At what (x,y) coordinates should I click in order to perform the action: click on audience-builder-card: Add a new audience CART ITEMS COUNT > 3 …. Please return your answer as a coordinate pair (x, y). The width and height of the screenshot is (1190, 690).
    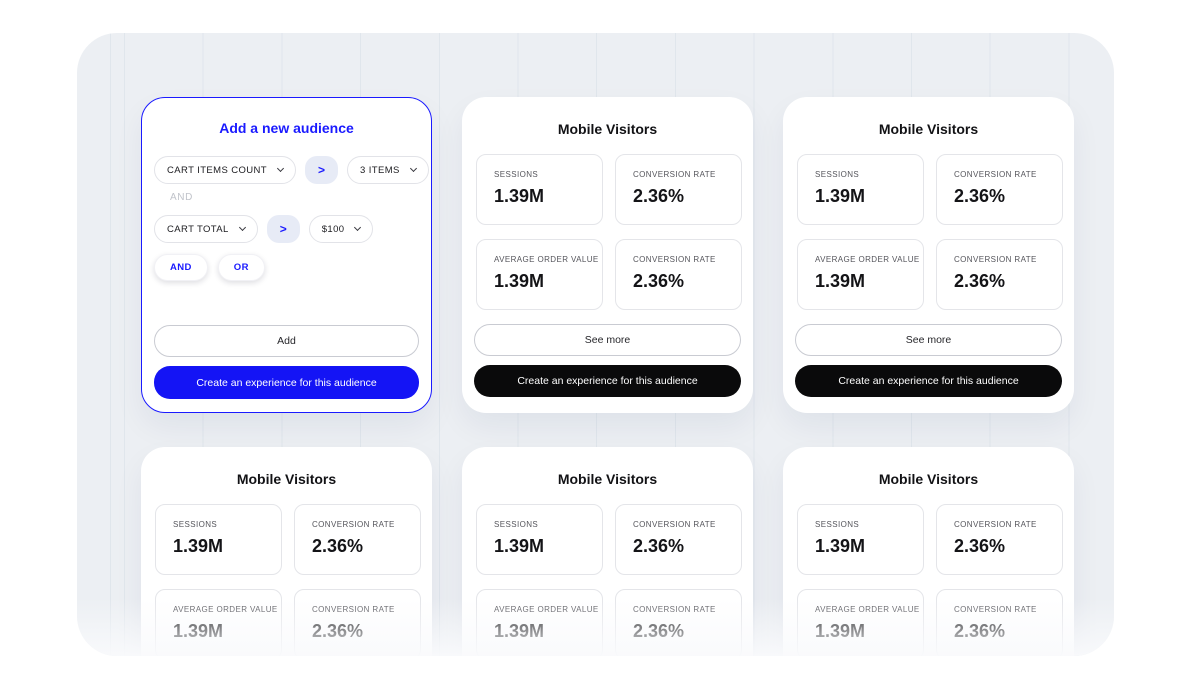
    Looking at the image, I should click on (286, 255).